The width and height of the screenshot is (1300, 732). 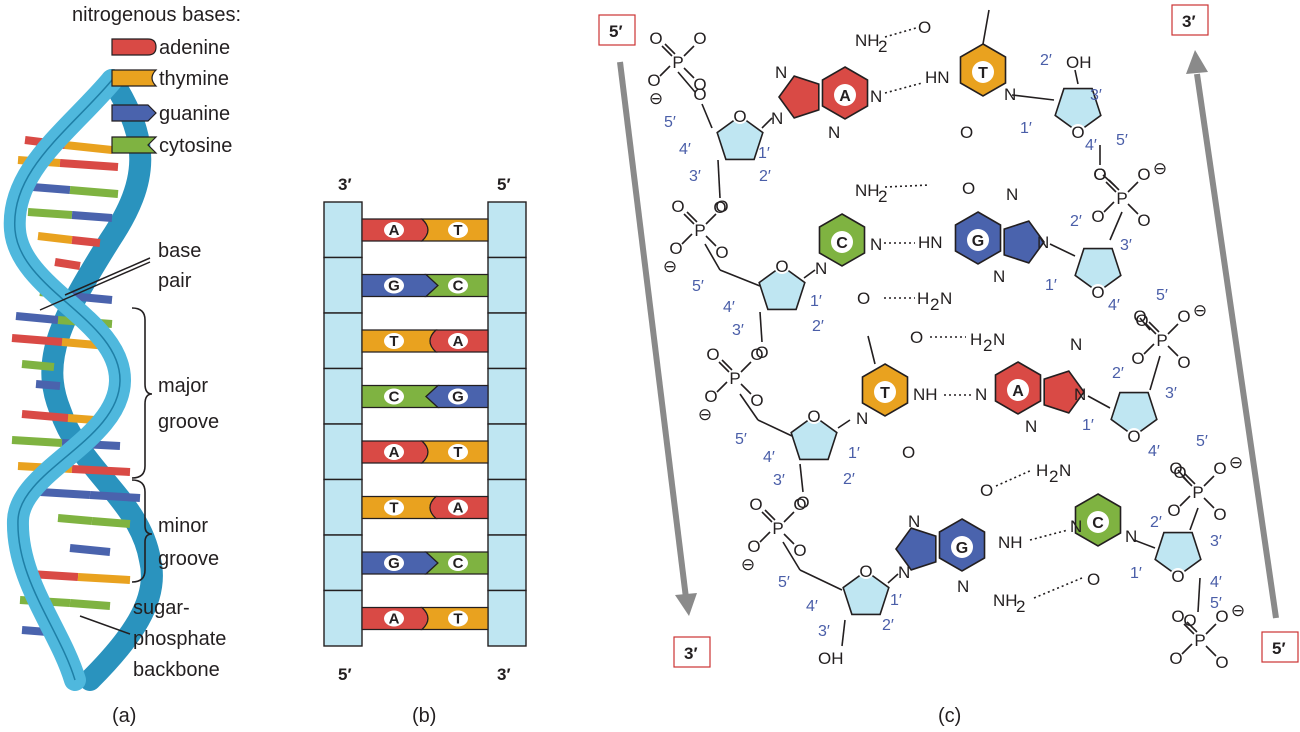 What do you see at coordinates (761, 352) in the screenshot?
I see `ester-oxygen: O` at bounding box center [761, 352].